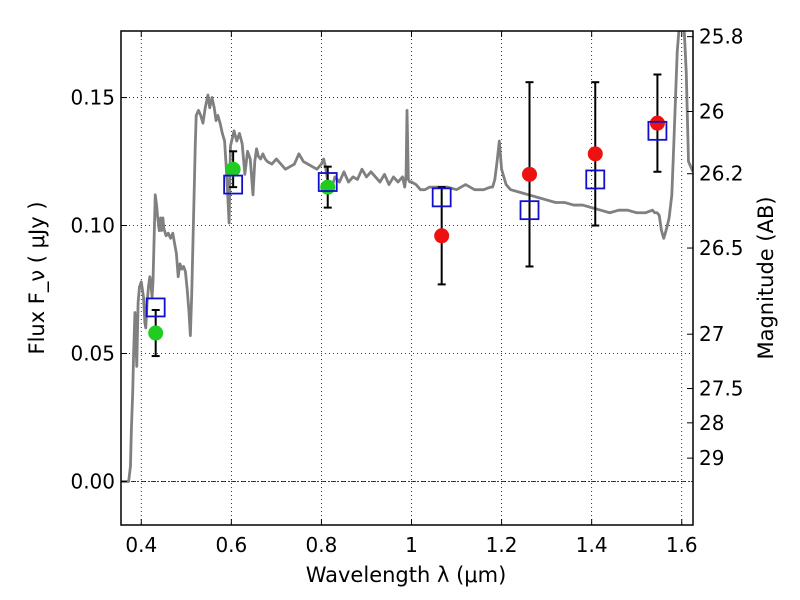  I want to click on y-right-tick-label: 29, so click(711, 458).